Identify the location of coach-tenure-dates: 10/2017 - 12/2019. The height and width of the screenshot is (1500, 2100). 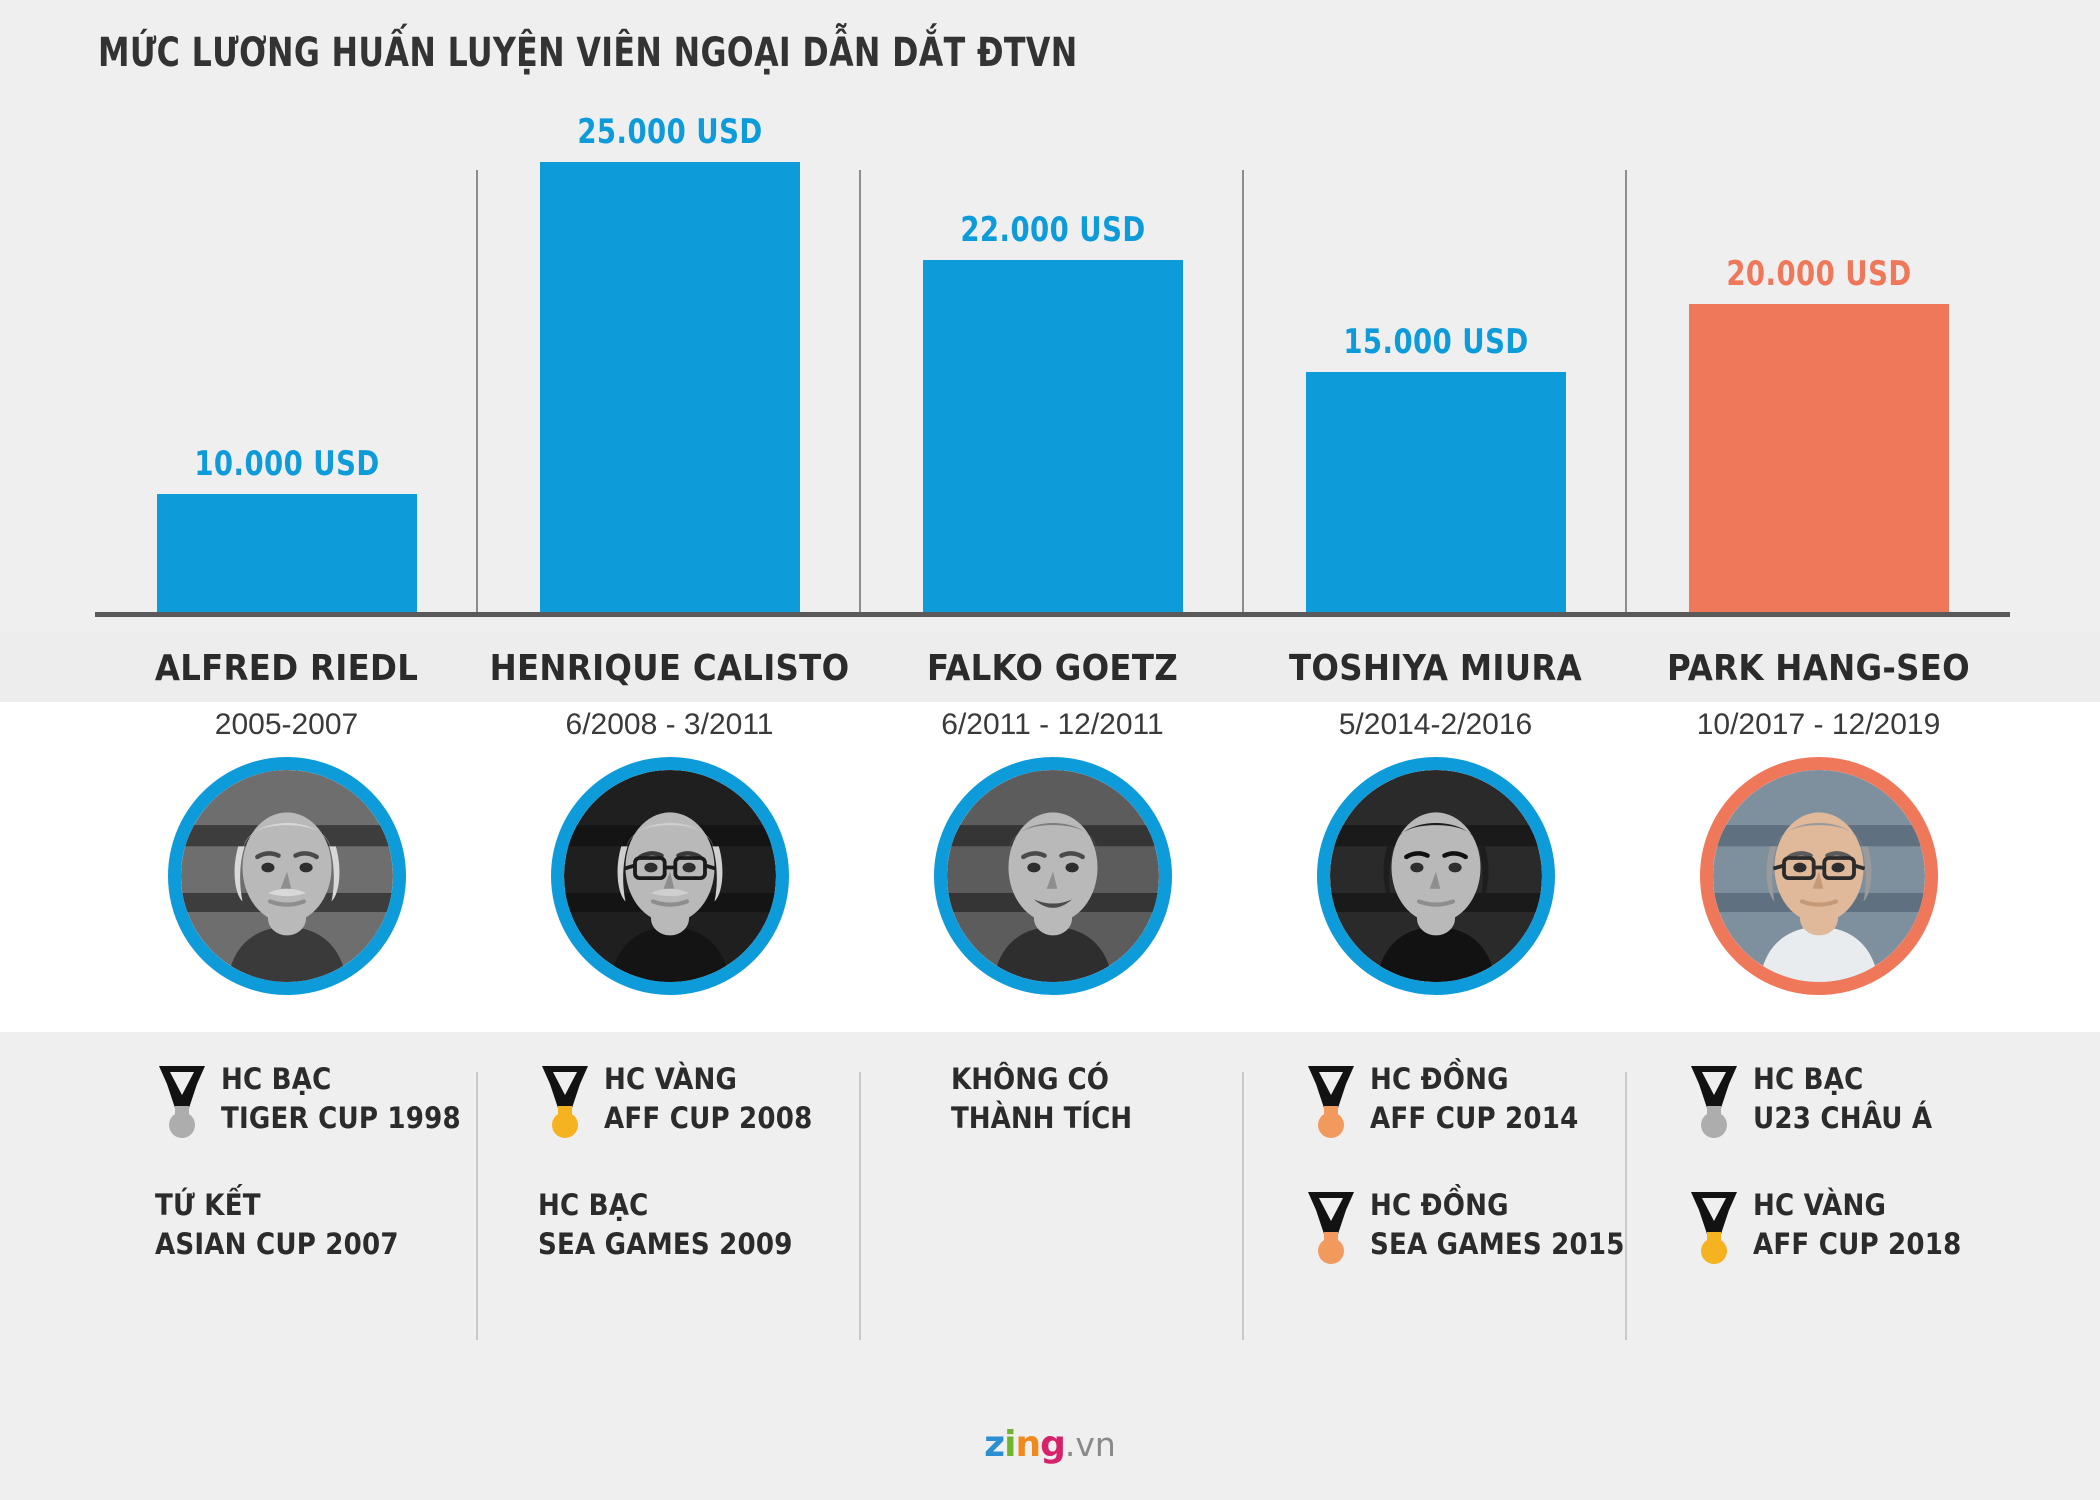
(1818, 724).